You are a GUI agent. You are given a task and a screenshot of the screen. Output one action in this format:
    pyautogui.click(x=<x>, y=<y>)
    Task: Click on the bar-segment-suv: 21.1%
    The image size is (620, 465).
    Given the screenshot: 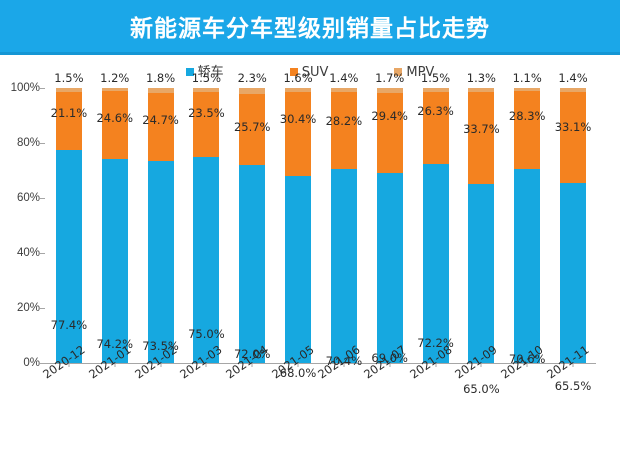 What is the action you would take?
    pyautogui.click(x=69, y=121)
    